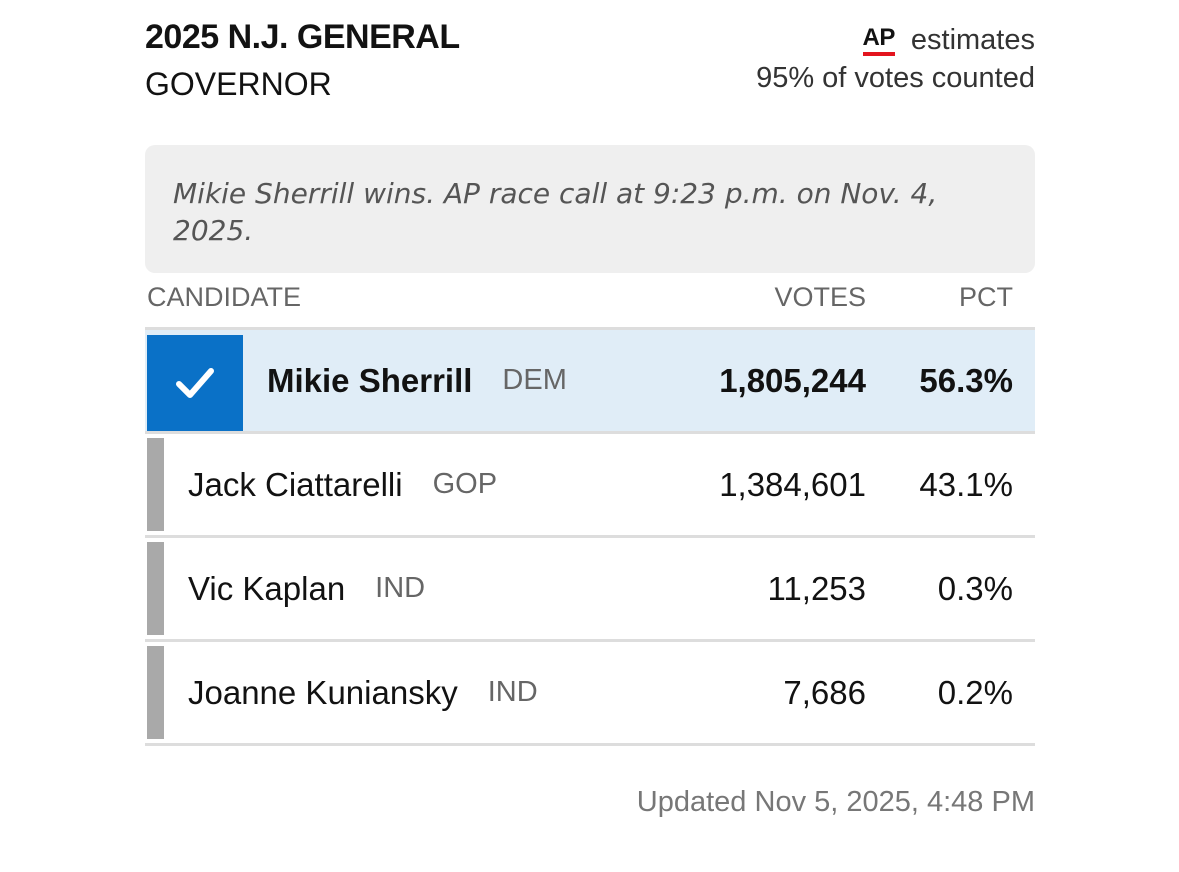 Image resolution: width=1179 pixels, height=872 pixels. I want to click on candidate-row: Joanne Kuniansky IND 7,686 0.2%, so click(590, 692).